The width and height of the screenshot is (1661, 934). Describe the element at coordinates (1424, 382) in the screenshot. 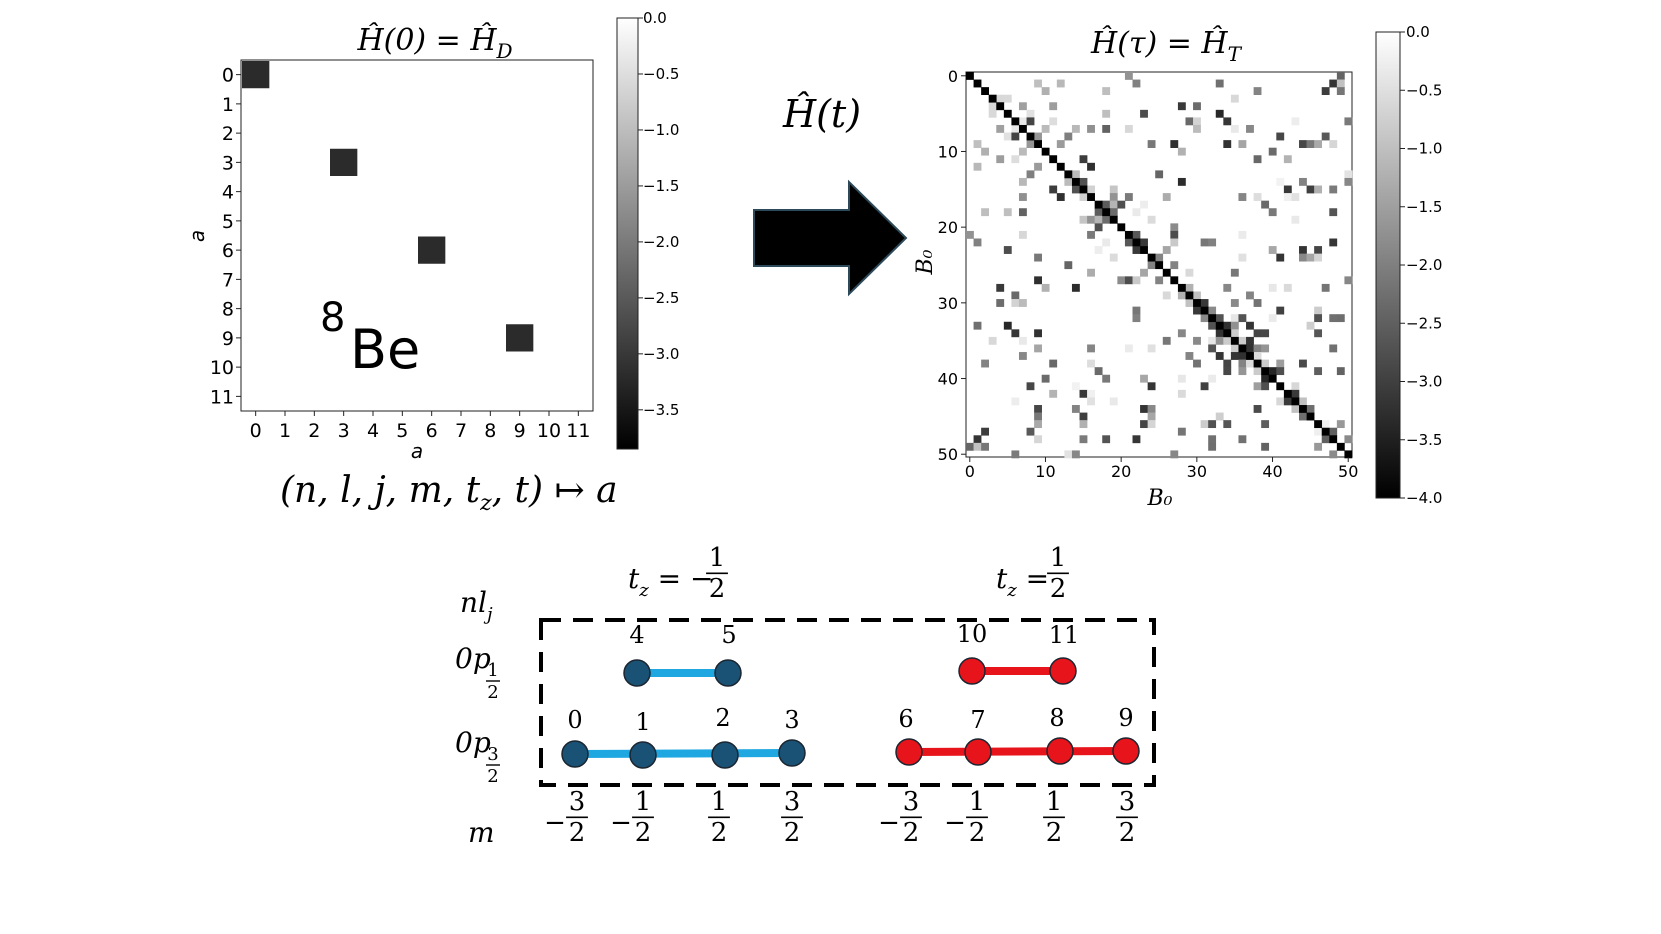

I see `right-cb-label: −3.0` at that location.